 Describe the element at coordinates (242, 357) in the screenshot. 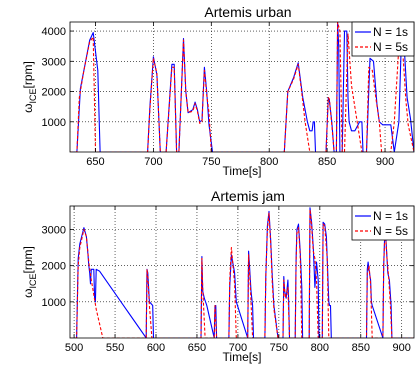

I see `chart2-x-axis-label: Time[s]` at that location.